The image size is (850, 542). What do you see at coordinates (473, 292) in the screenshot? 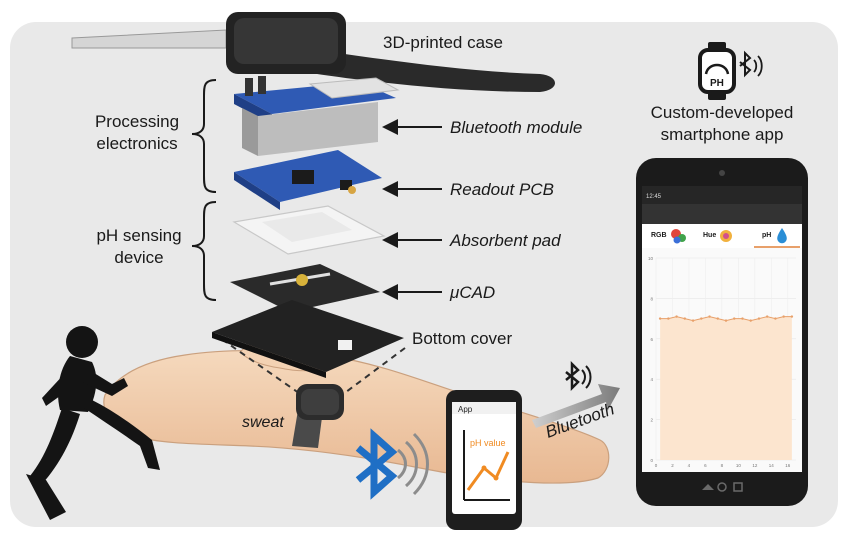
I see `label-ucad: μCAD` at bounding box center [473, 292].